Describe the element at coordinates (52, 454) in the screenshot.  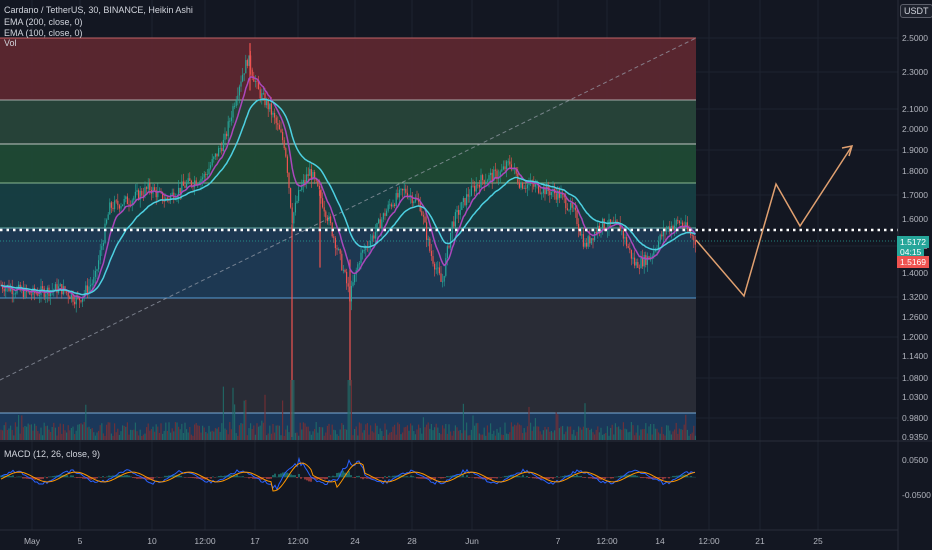
I see `macd-legend: MACD (12, 26, close, 9)` at that location.